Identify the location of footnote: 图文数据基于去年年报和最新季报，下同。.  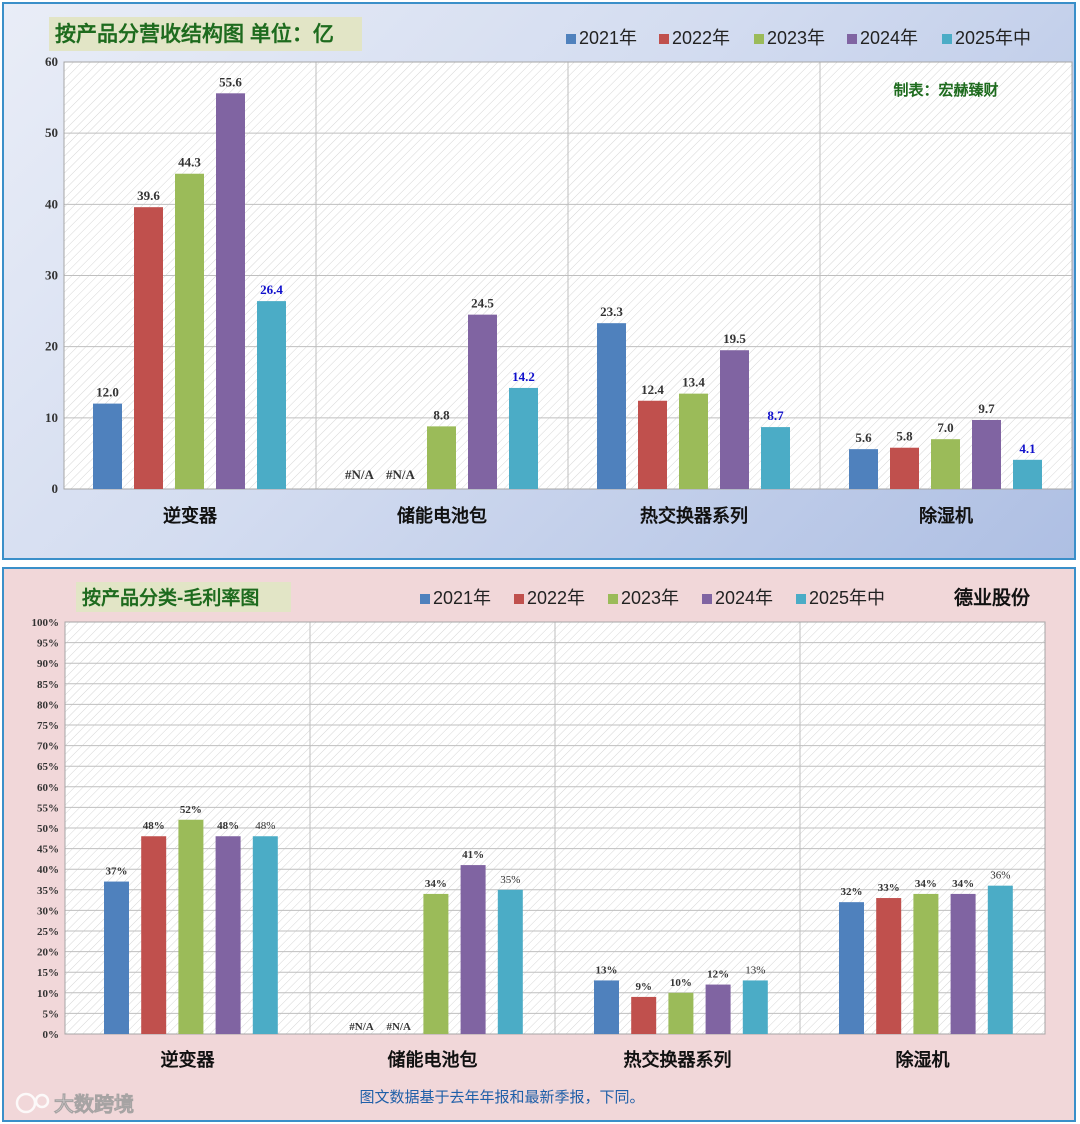
(501, 1097).